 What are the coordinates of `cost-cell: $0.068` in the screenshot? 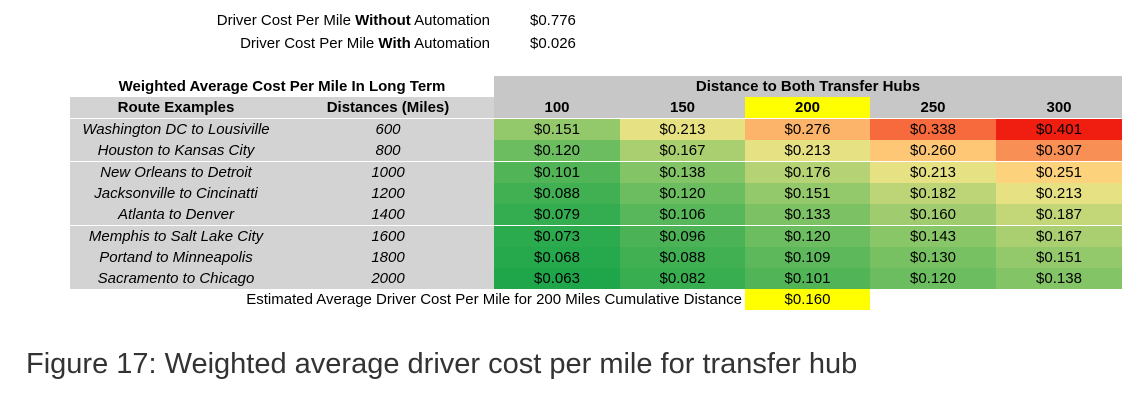 It's located at (557, 257).